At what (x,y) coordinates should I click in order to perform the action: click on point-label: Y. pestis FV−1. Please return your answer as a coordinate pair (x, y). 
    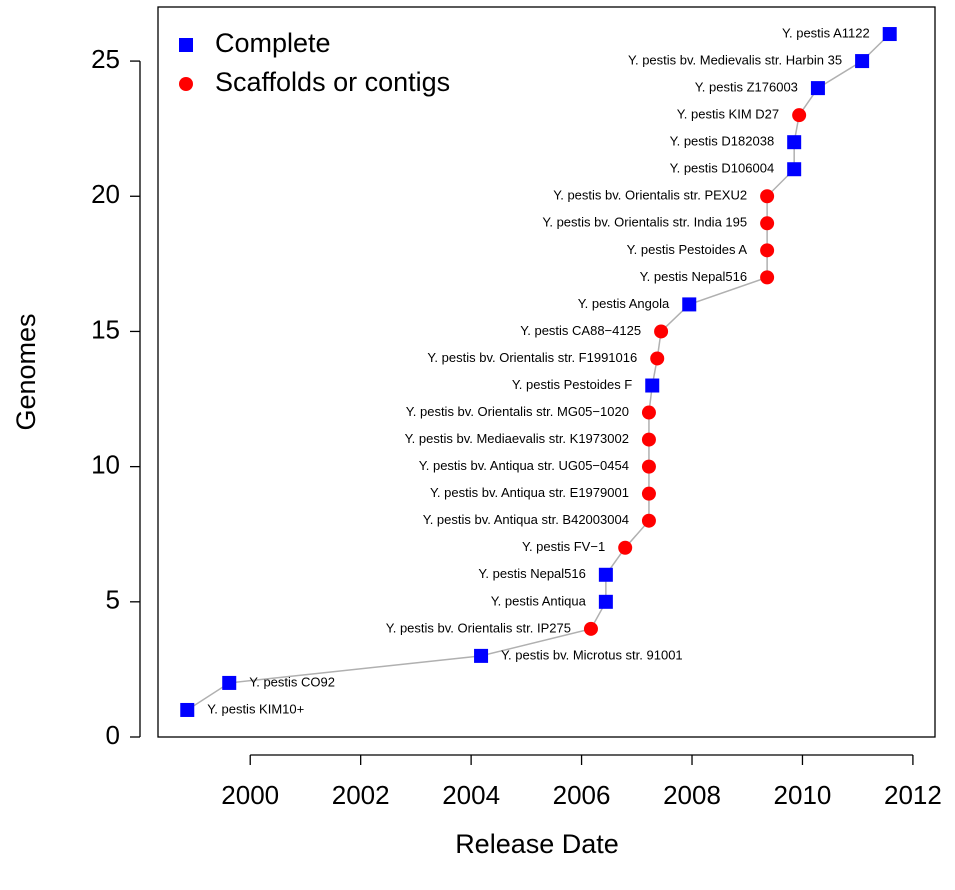
    Looking at the image, I should click on (563, 546).